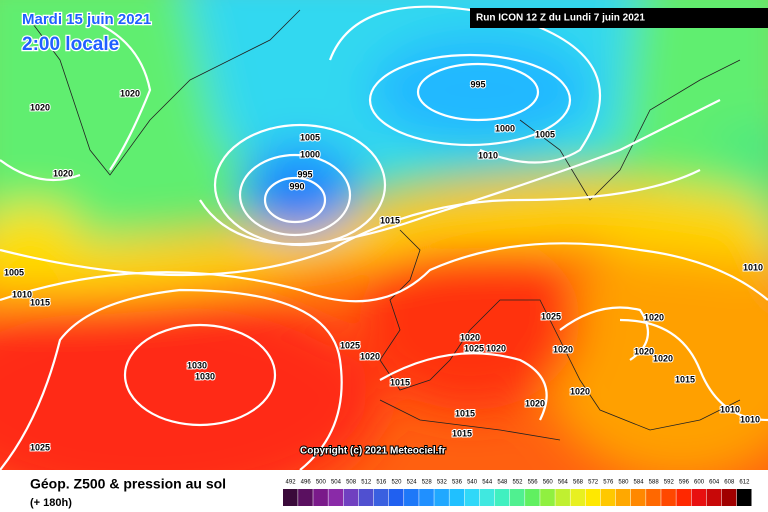 The width and height of the screenshot is (768, 512). I want to click on legend-label: 492, so click(291, 483).